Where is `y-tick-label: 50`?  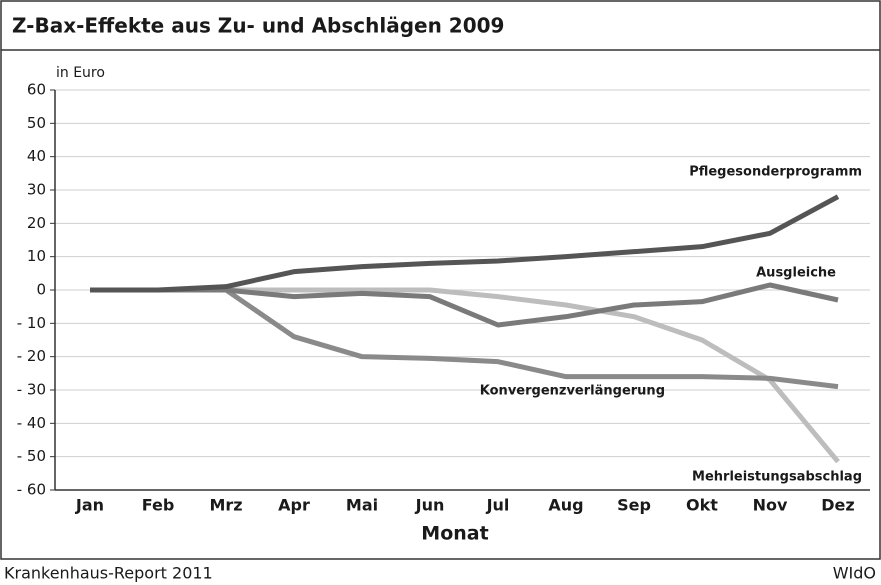
y-tick-label: 50 is located at coordinates (36, 123).